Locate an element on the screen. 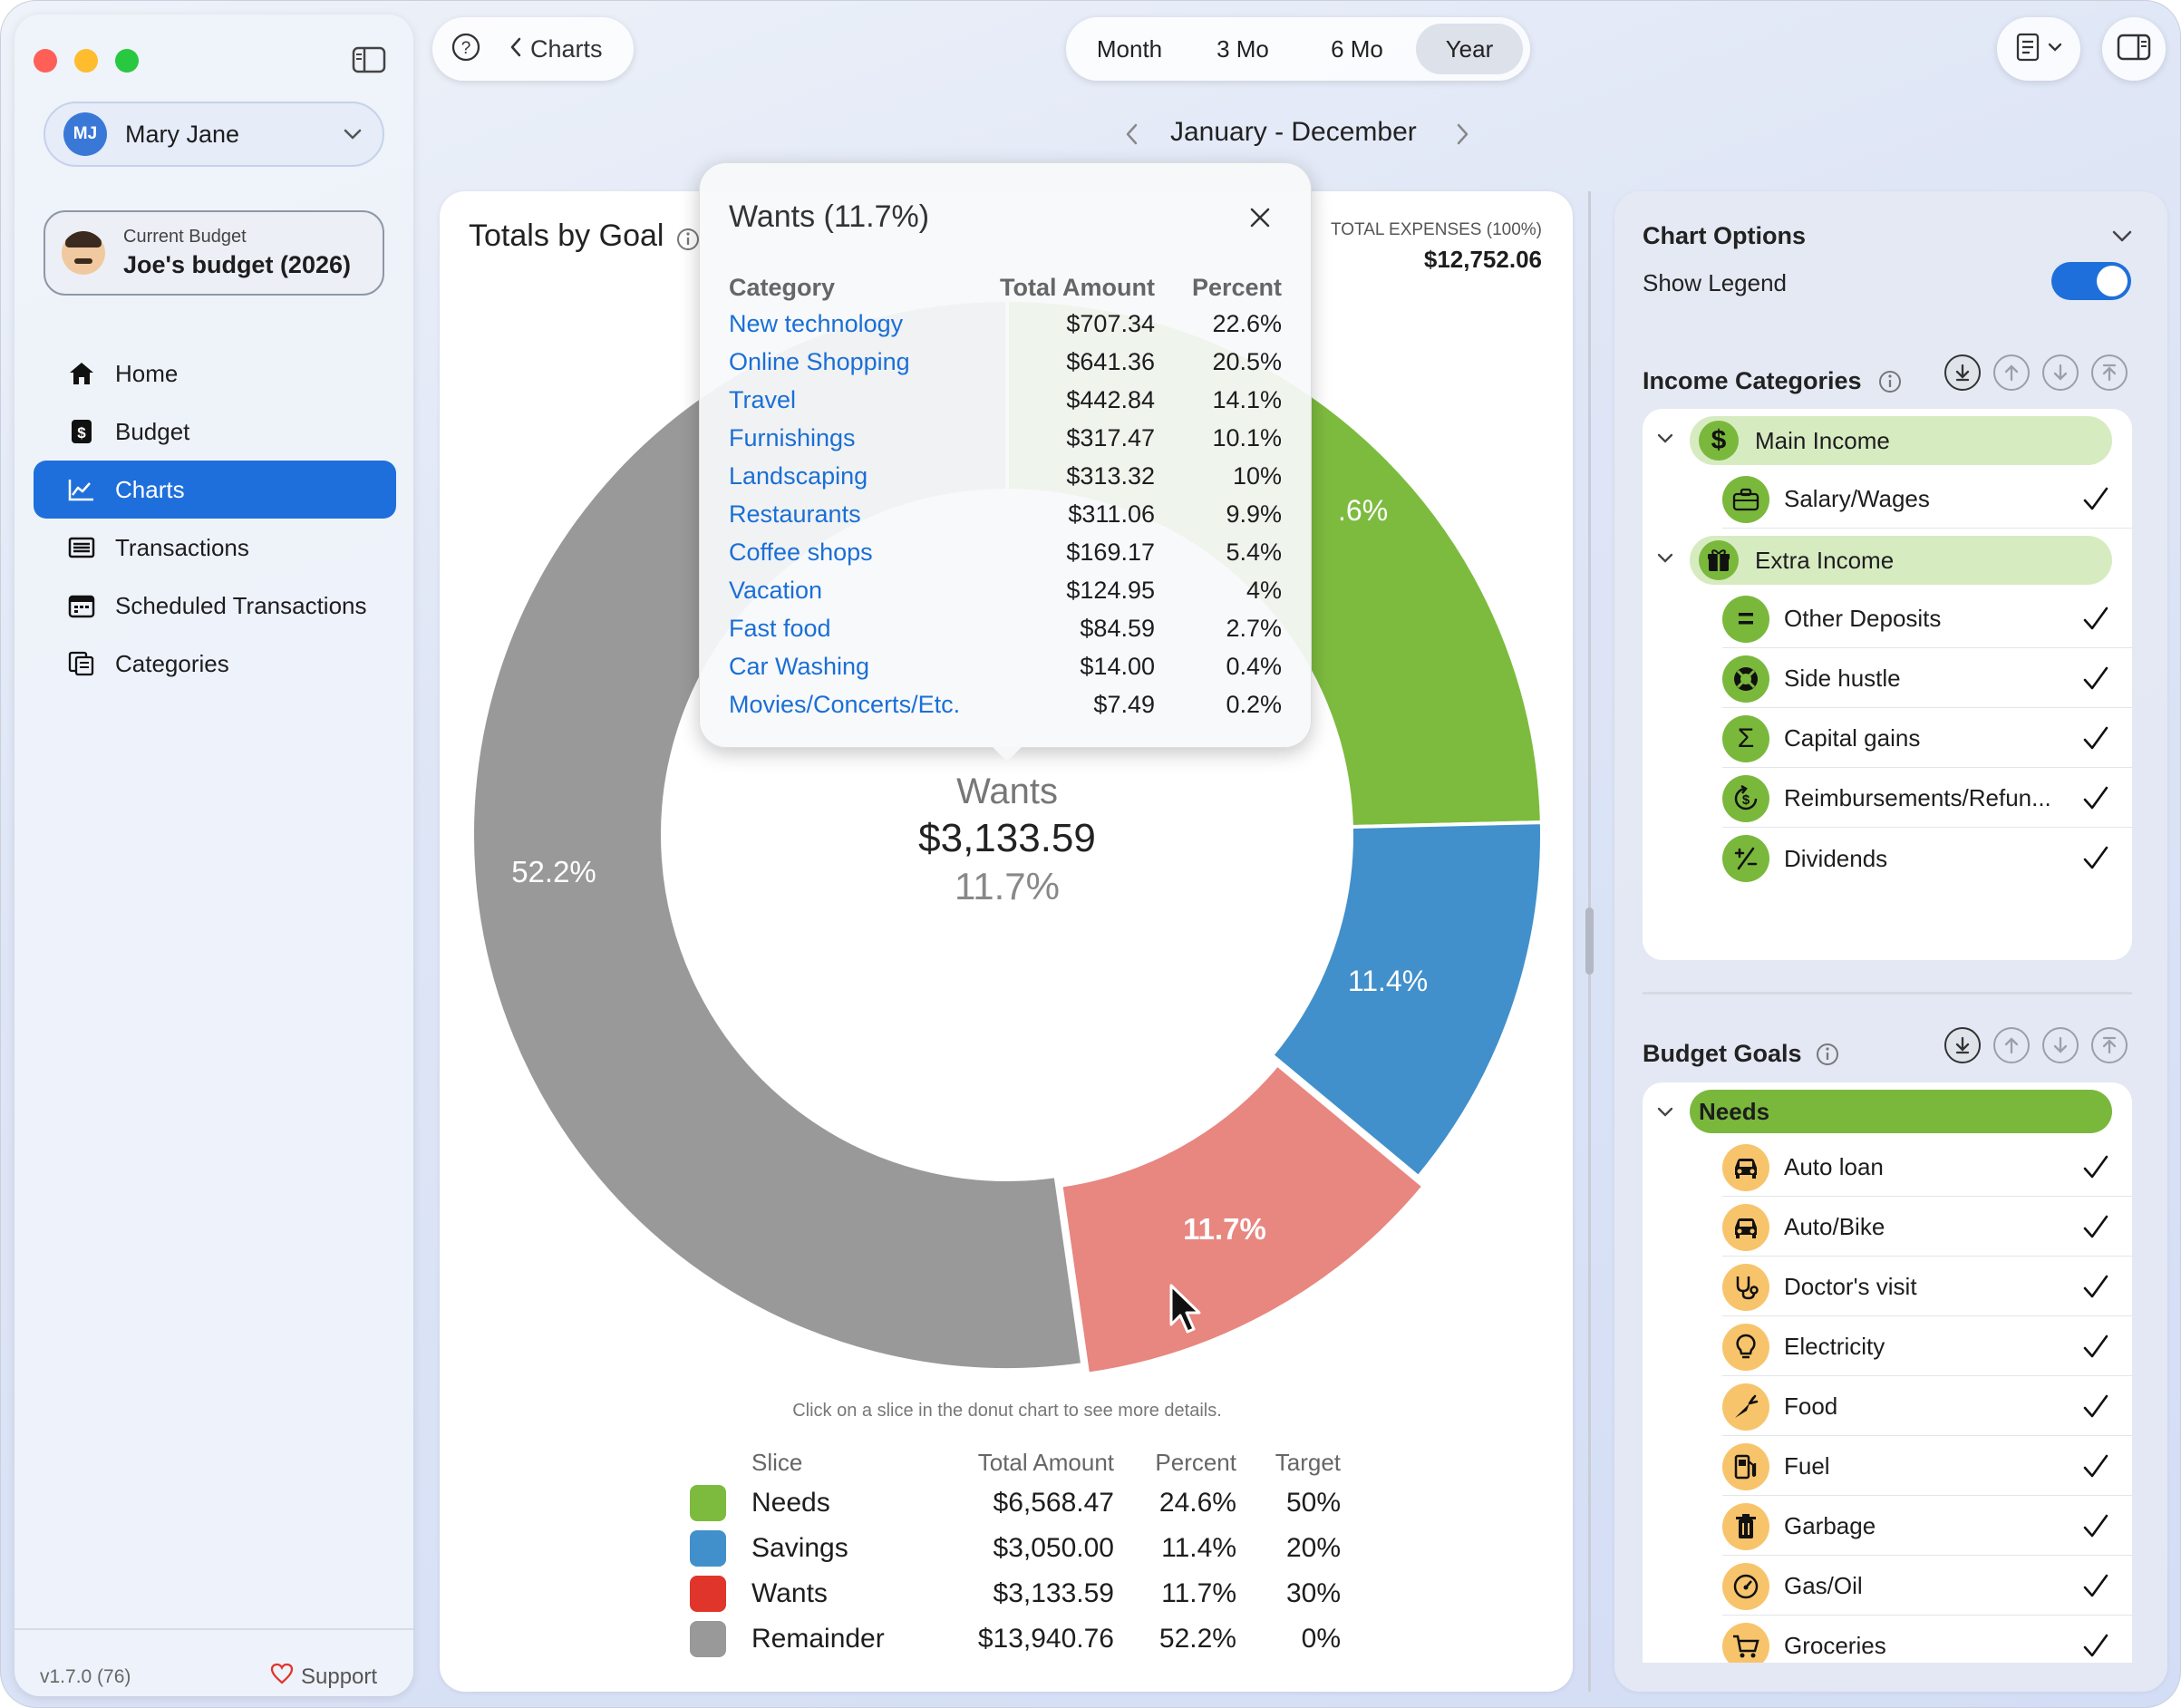  donut-slice-wants is located at coordinates (1243, 1219).